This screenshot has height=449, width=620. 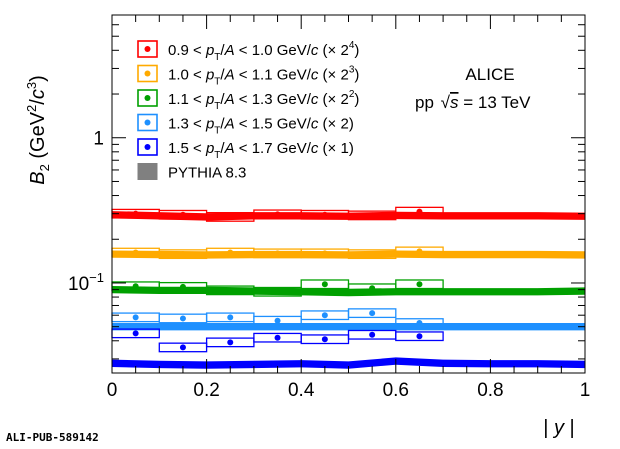 What do you see at coordinates (489, 74) in the screenshot?
I see `alice-label: ALICE` at bounding box center [489, 74].